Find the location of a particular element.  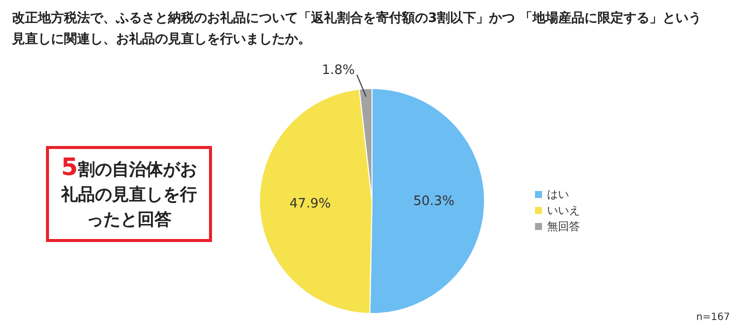

legend-label: いいえ is located at coordinates (563, 210).